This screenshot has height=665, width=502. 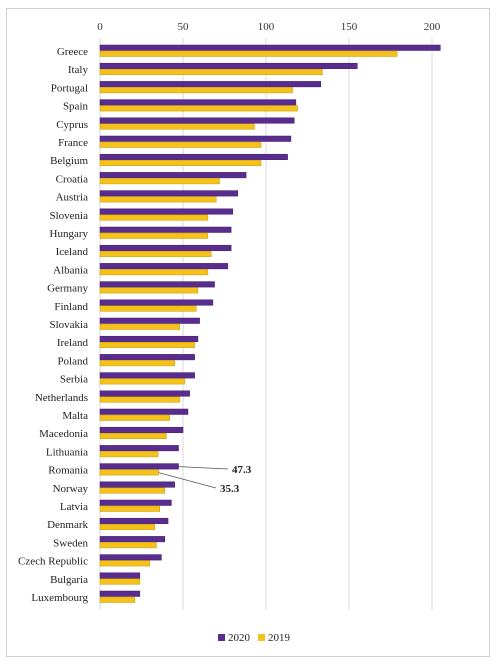 I want to click on category-label-finland: Finland, so click(x=71, y=307).